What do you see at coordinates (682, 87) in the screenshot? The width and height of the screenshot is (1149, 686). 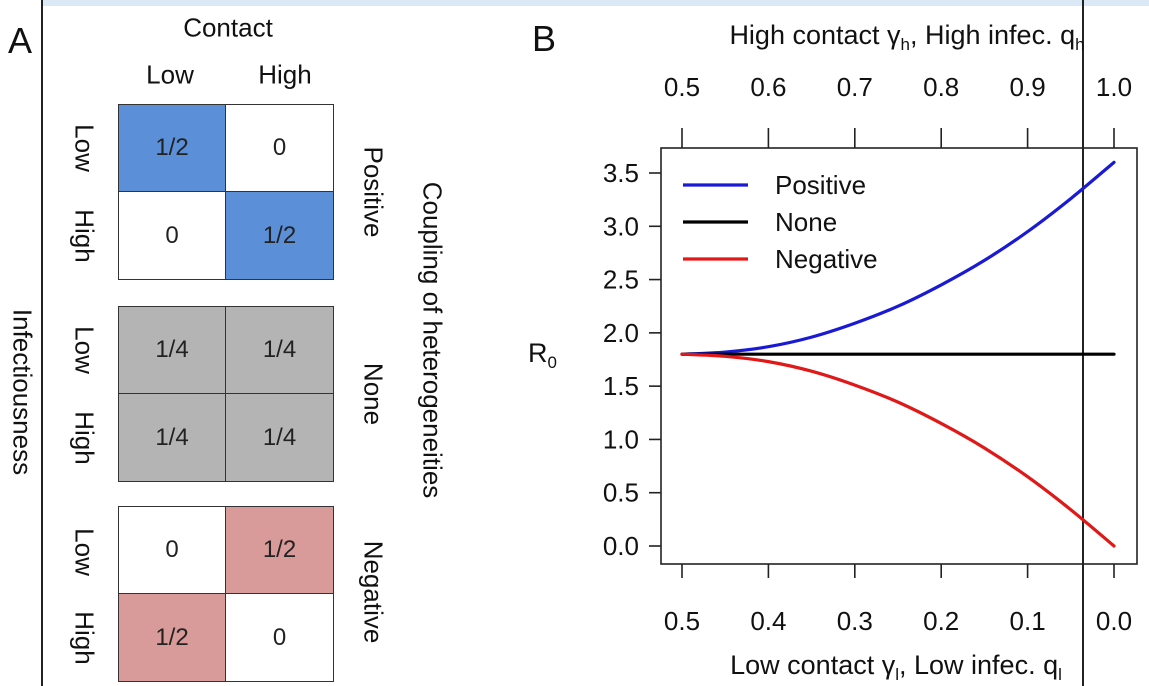 I see `x-top-tick-label: 0.5` at bounding box center [682, 87].